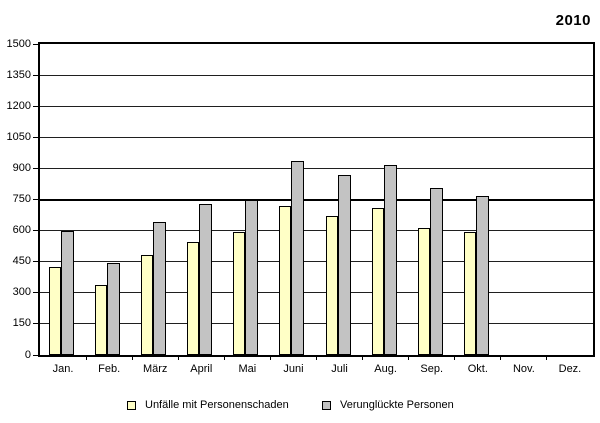 The height and width of the screenshot is (423, 600). I want to click on bar-verungluekte-Juli, so click(344, 264).